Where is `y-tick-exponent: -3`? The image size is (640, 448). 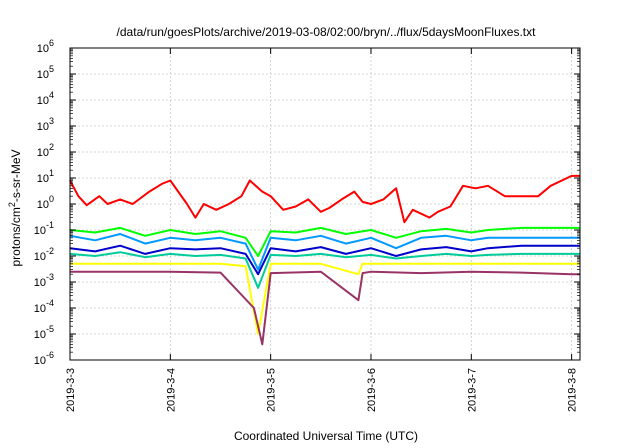 y-tick-exponent: -3 is located at coordinates (50, 277).